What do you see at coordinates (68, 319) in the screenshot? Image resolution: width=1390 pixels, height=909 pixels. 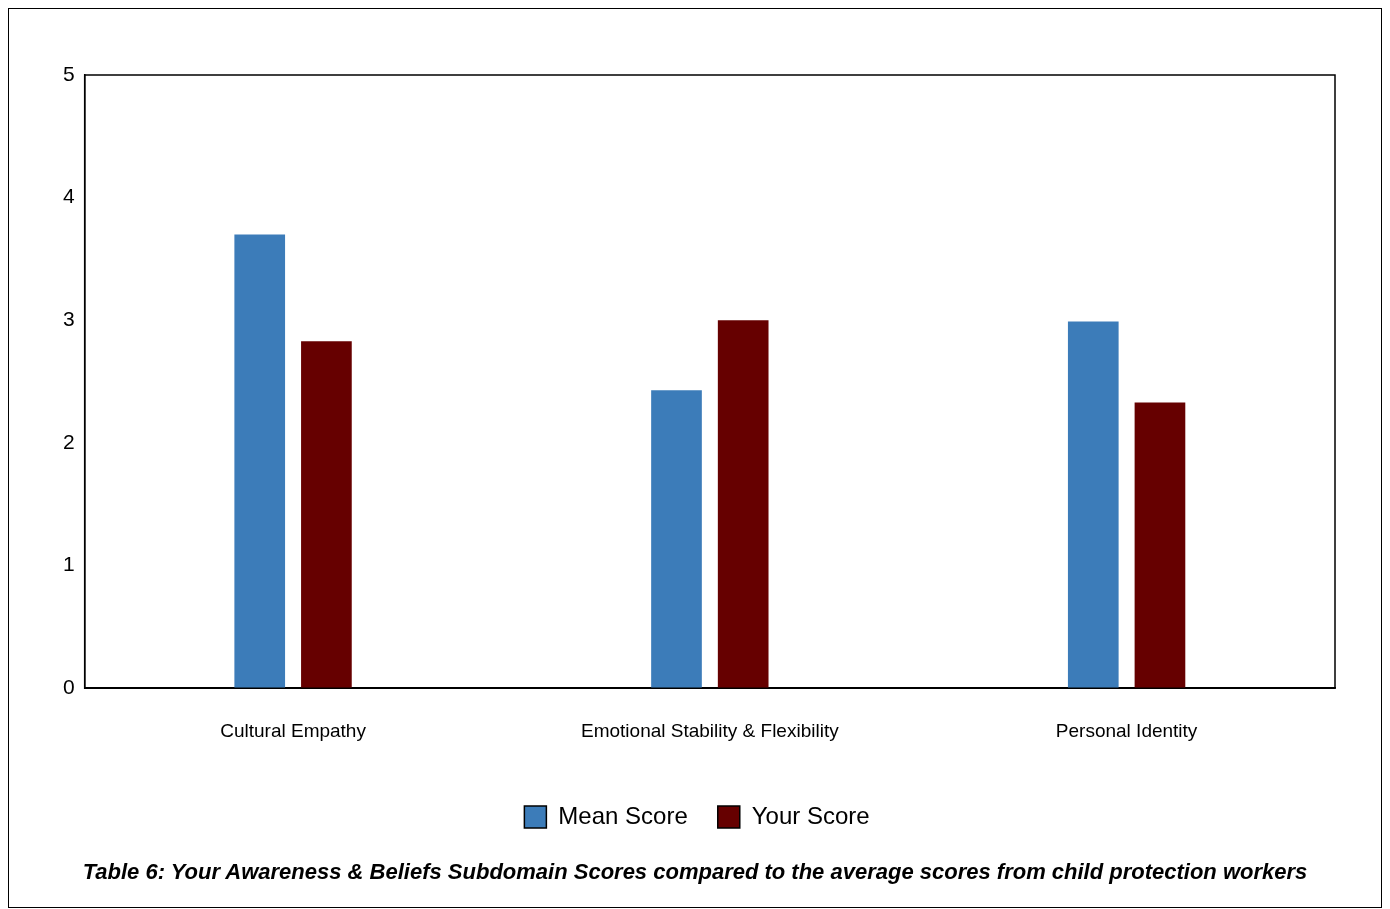 I see `y-tick-label: 3` at bounding box center [68, 319].